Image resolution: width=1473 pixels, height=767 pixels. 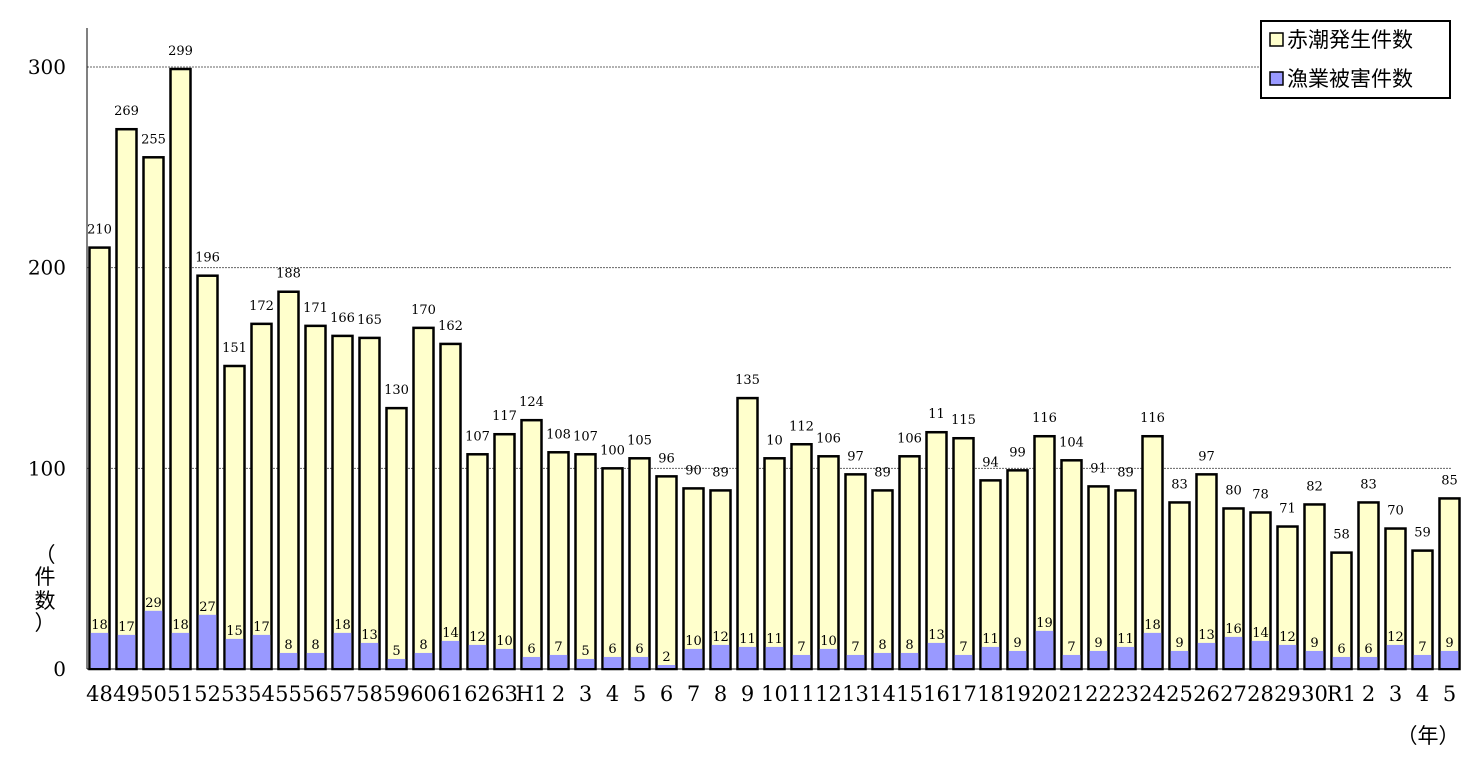 What do you see at coordinates (504, 694) in the screenshot?
I see `x-tick-label: 63` at bounding box center [504, 694].